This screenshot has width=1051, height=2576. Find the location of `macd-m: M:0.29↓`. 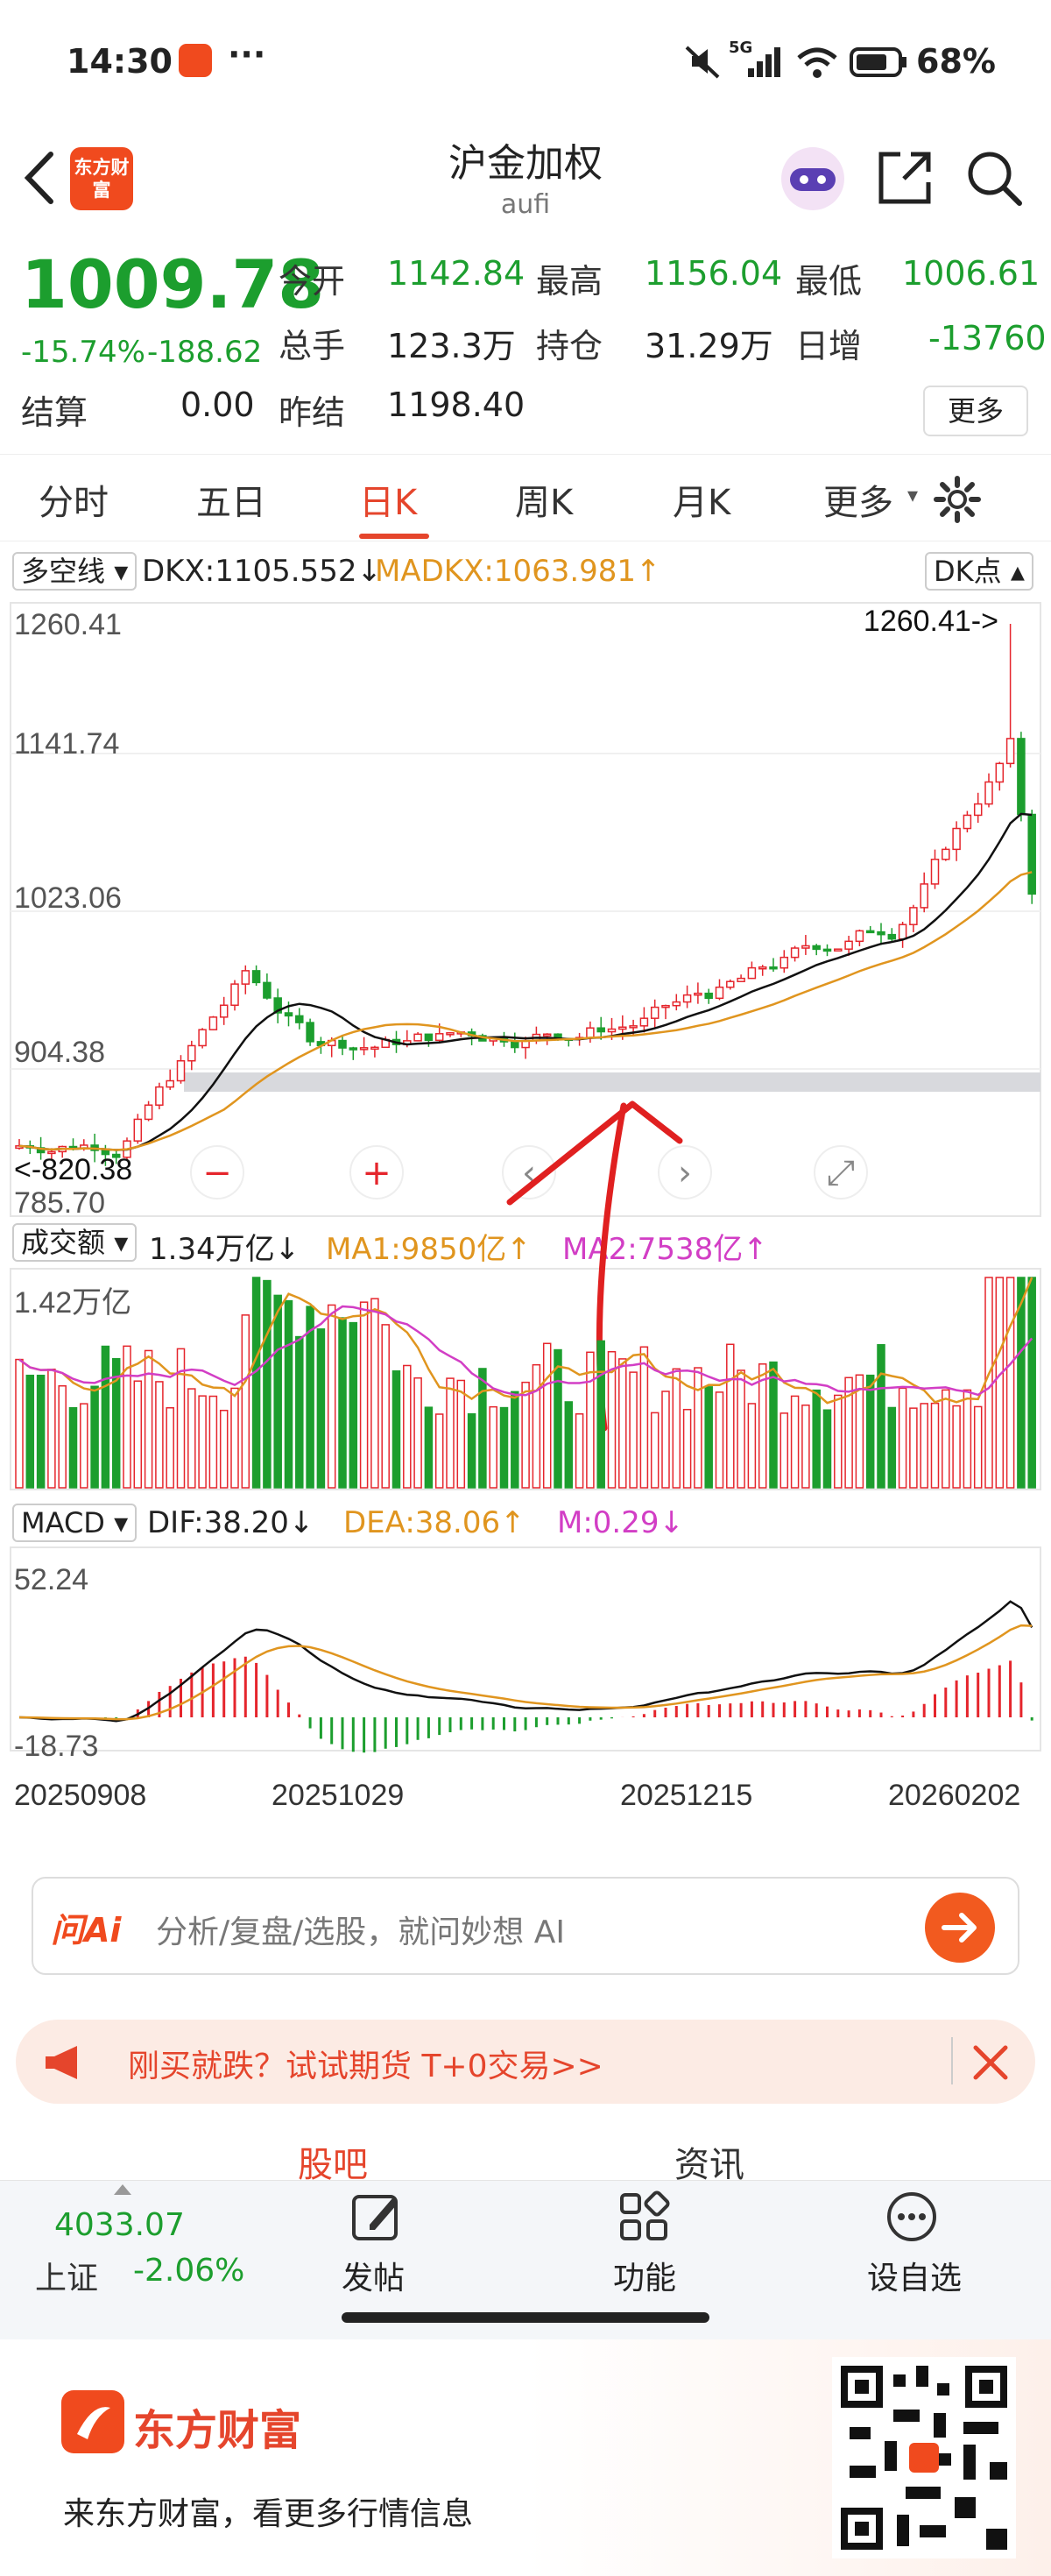

macd-m: M:0.29↓ is located at coordinates (621, 1522).